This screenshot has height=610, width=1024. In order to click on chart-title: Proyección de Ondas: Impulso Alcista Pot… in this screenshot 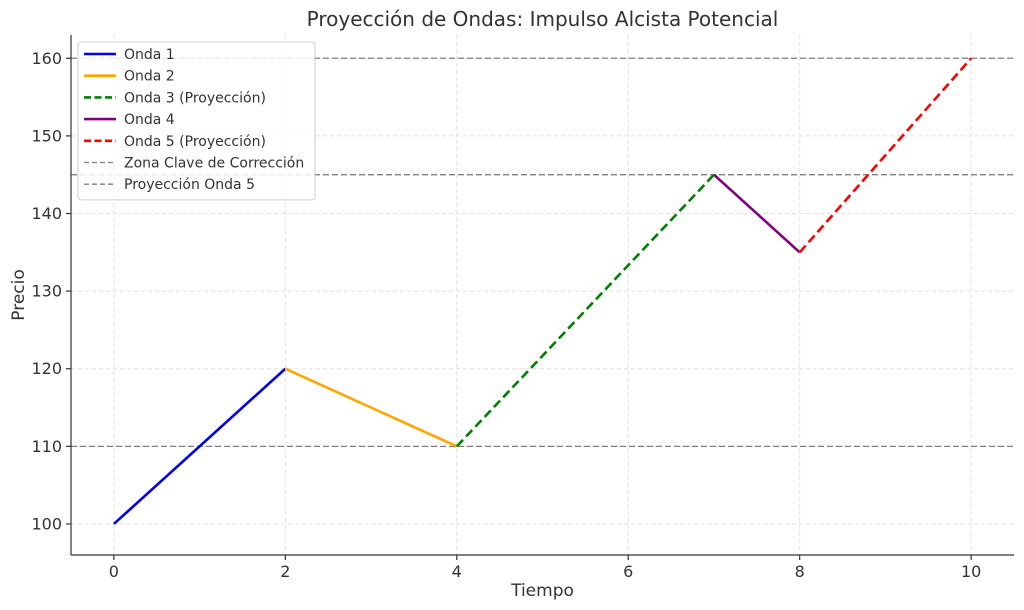, I will do `click(543, 19)`.